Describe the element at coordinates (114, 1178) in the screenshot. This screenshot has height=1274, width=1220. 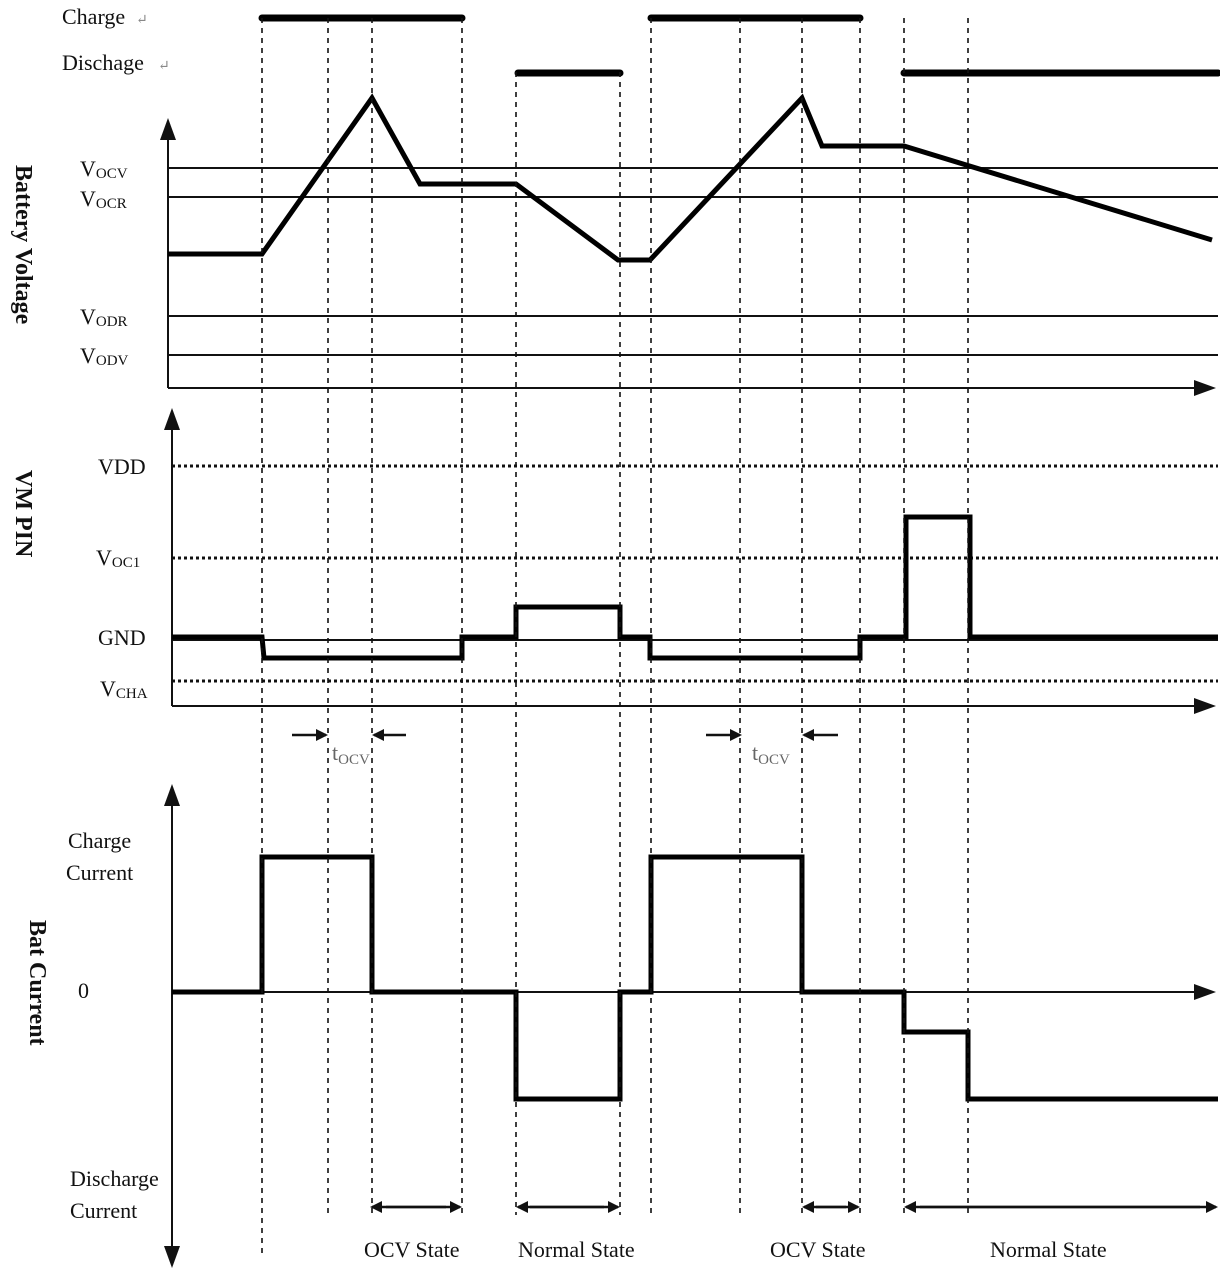
I see `discharge-current-label-1: Discharge` at that location.